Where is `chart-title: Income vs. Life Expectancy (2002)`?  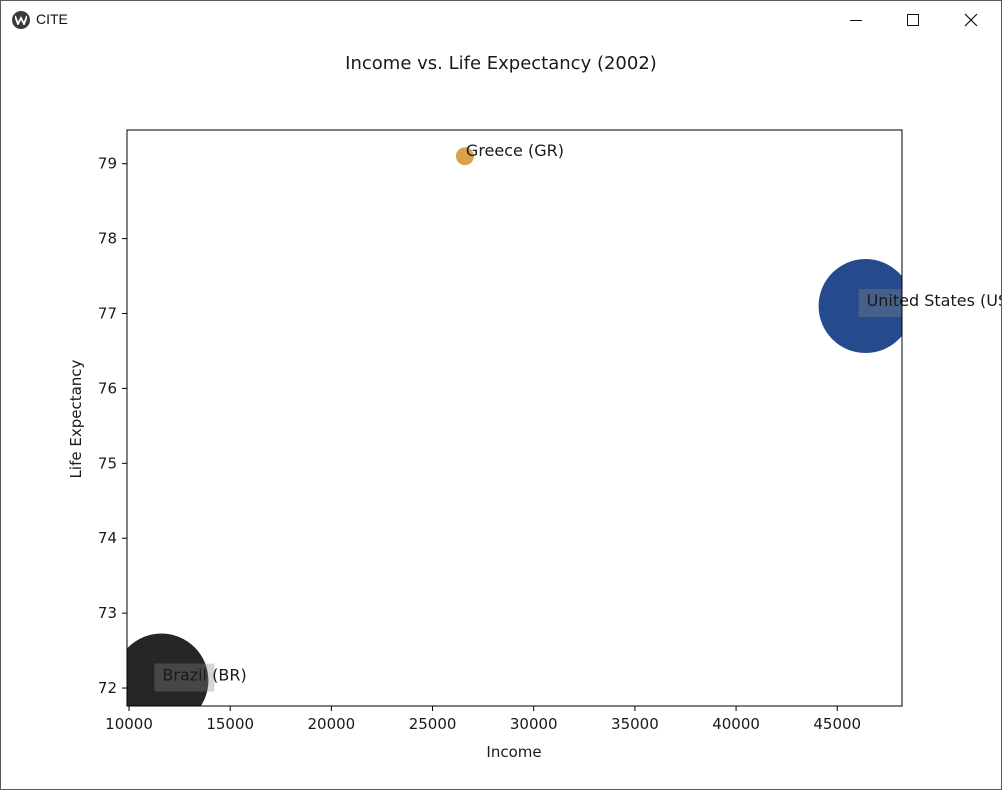
chart-title: Income vs. Life Expectancy (2002) is located at coordinates (501, 63).